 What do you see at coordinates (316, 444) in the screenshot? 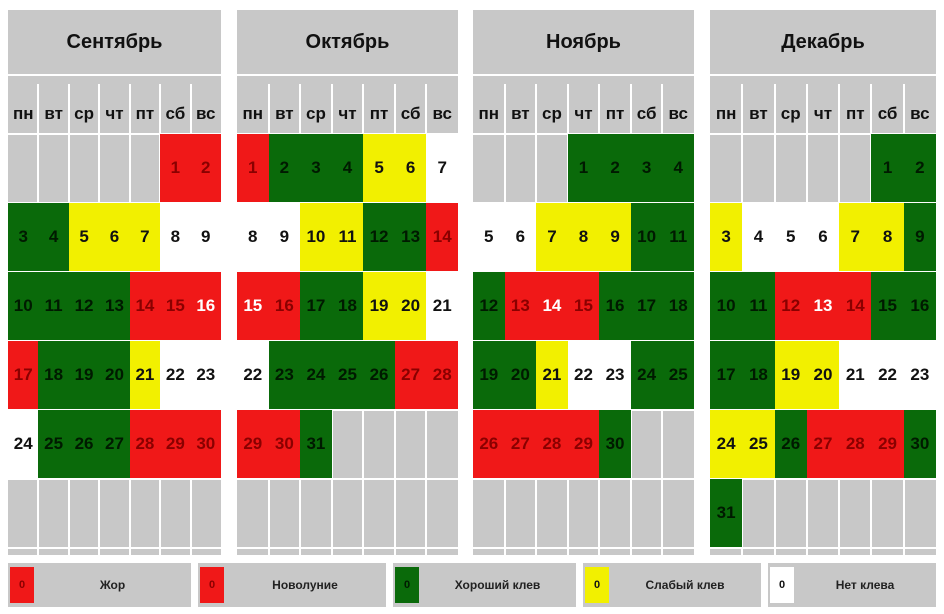
I see `day-cell: 31` at bounding box center [316, 444].